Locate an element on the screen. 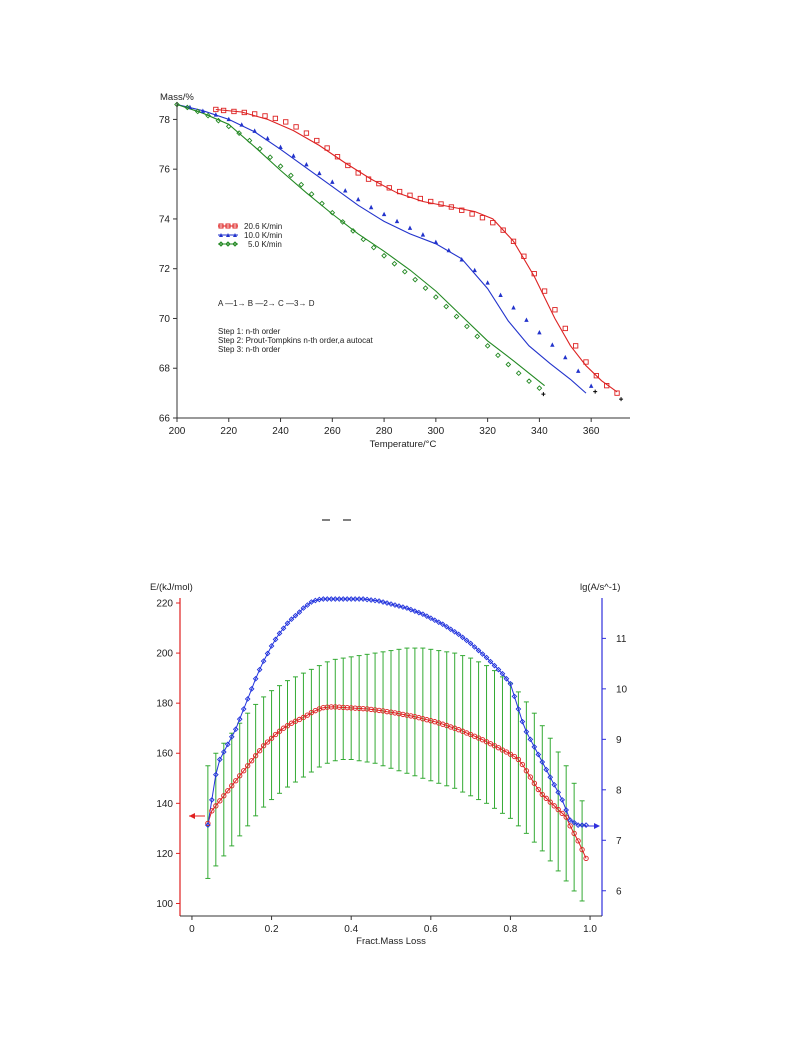 The width and height of the screenshot is (793, 1059). lga-axis-label: lg(A/s^-1) is located at coordinates (600, 587).